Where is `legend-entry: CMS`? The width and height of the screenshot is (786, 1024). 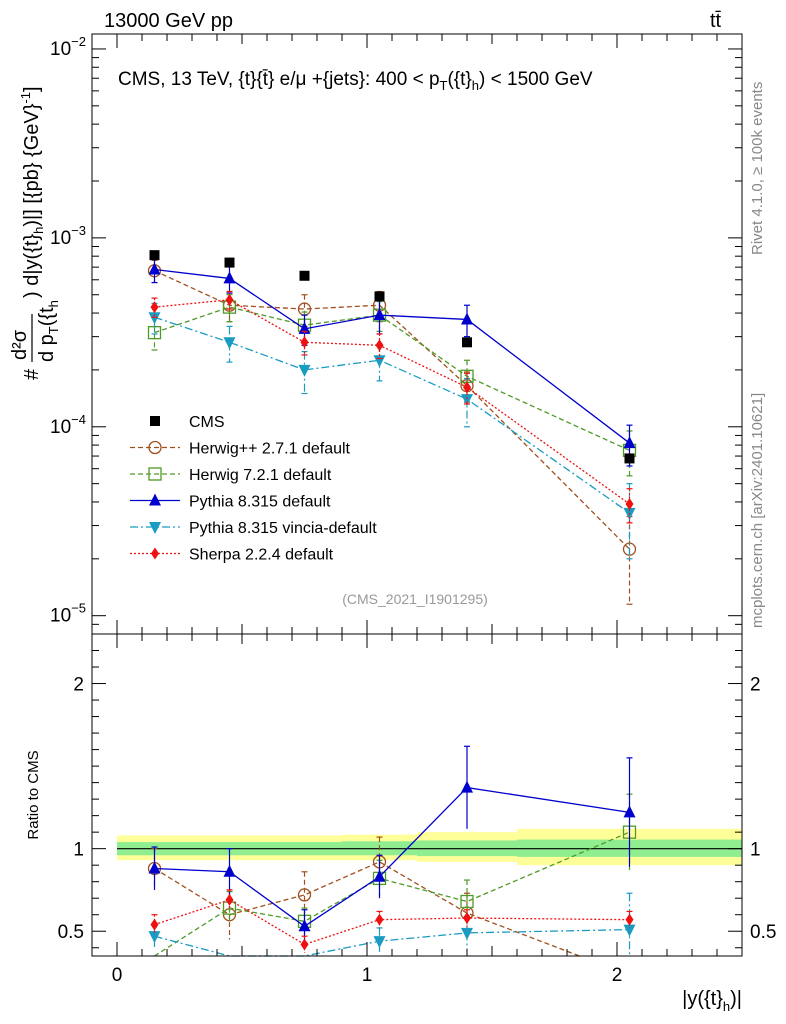
legend-entry: CMS is located at coordinates (187, 422).